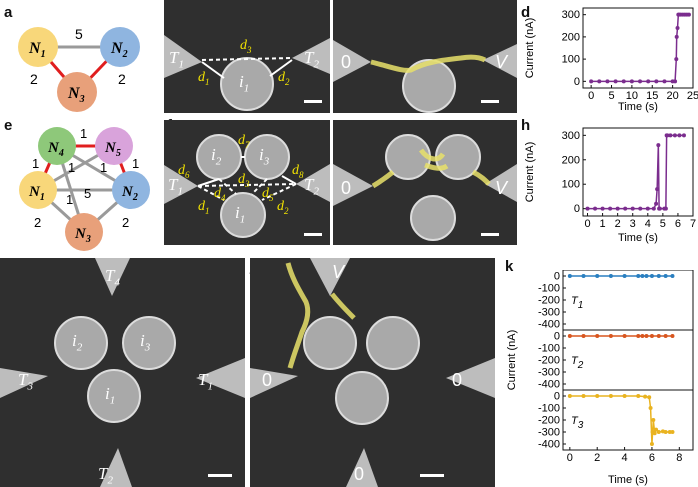  I want to click on graph-e: N4 N5 N1 N2 N3 1 1 1 1 5 1 1 2 2, so click(84, 188).